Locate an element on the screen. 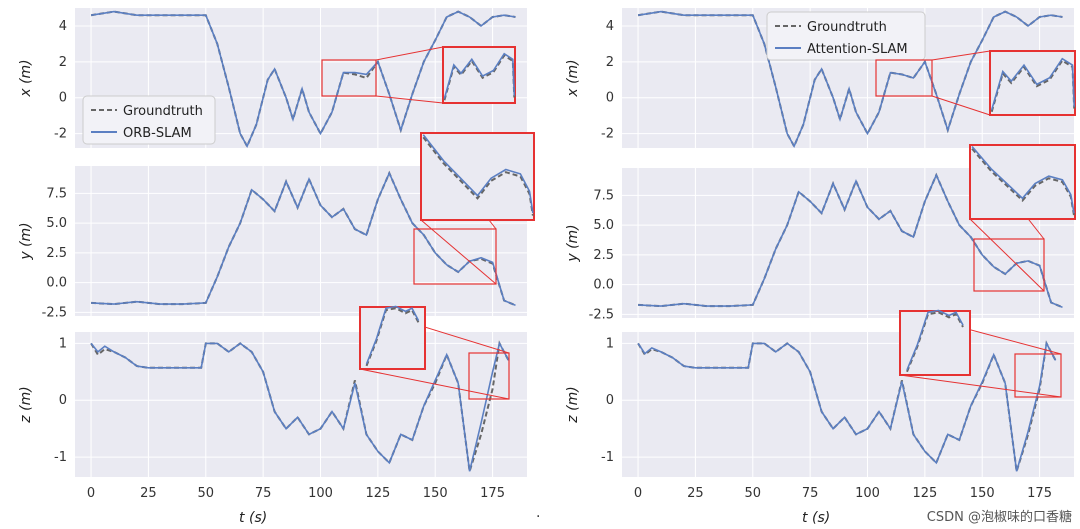 This screenshot has height=529, width=1080. y-axis-label: x (m) is located at coordinates (26, 78).